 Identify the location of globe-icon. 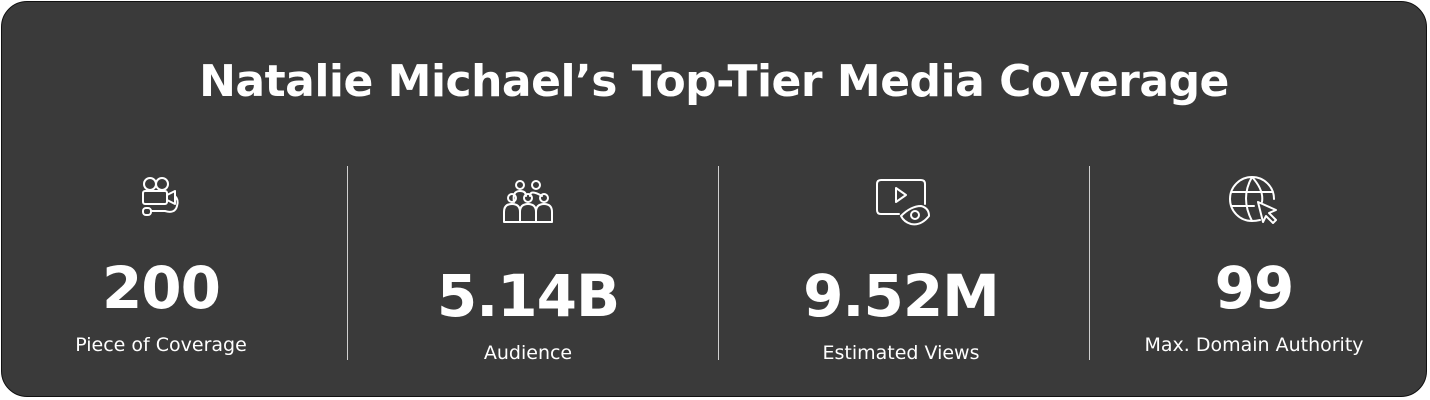
(1253, 200).